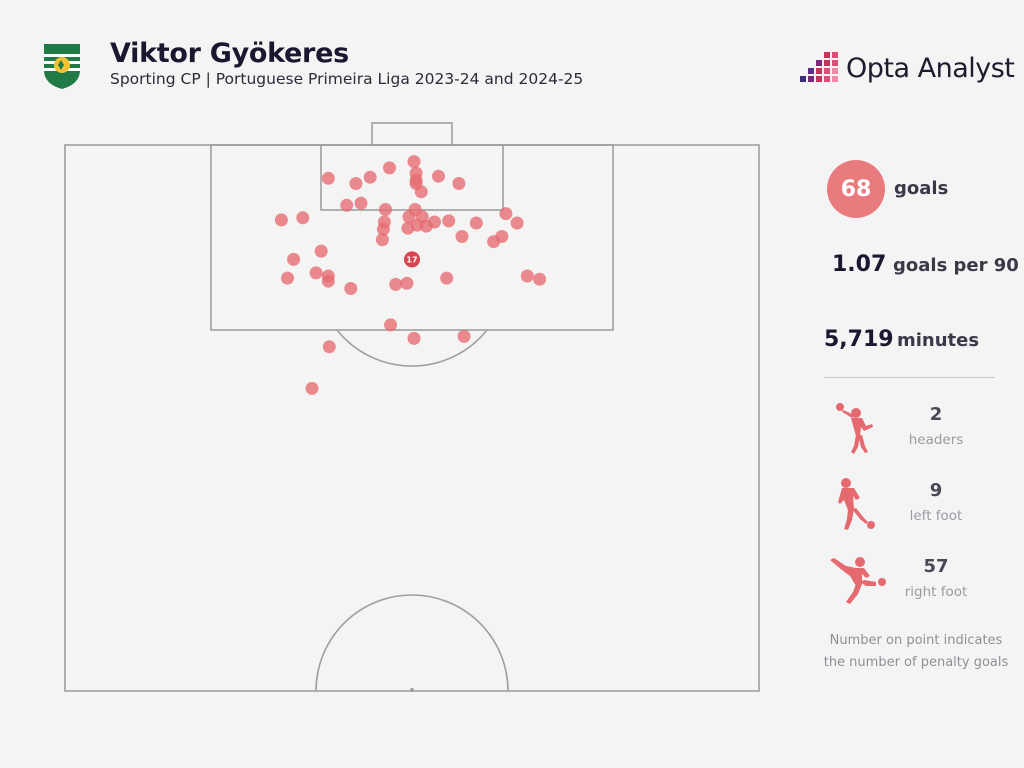 The height and width of the screenshot is (768, 1024). I want to click on goals-per-90-value: 1.07, so click(859, 264).